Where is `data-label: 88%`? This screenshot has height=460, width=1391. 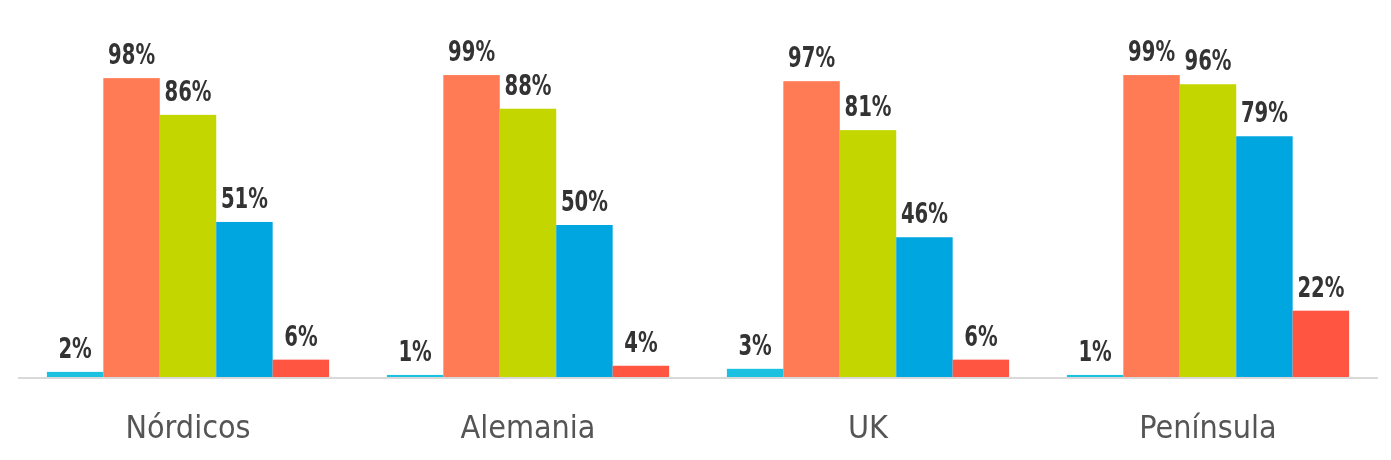 data-label: 88% is located at coordinates (528, 85).